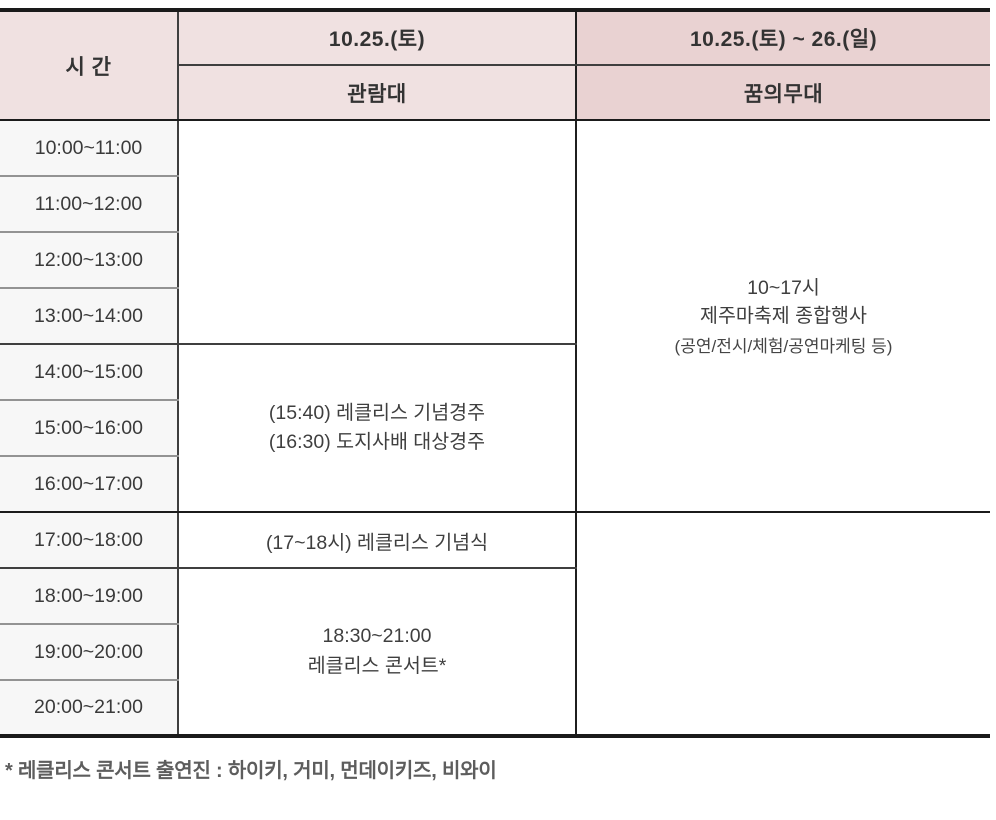 This screenshot has height=820, width=996. What do you see at coordinates (89, 652) in the screenshot?
I see `time-slot-19: 19:00~20:00` at bounding box center [89, 652].